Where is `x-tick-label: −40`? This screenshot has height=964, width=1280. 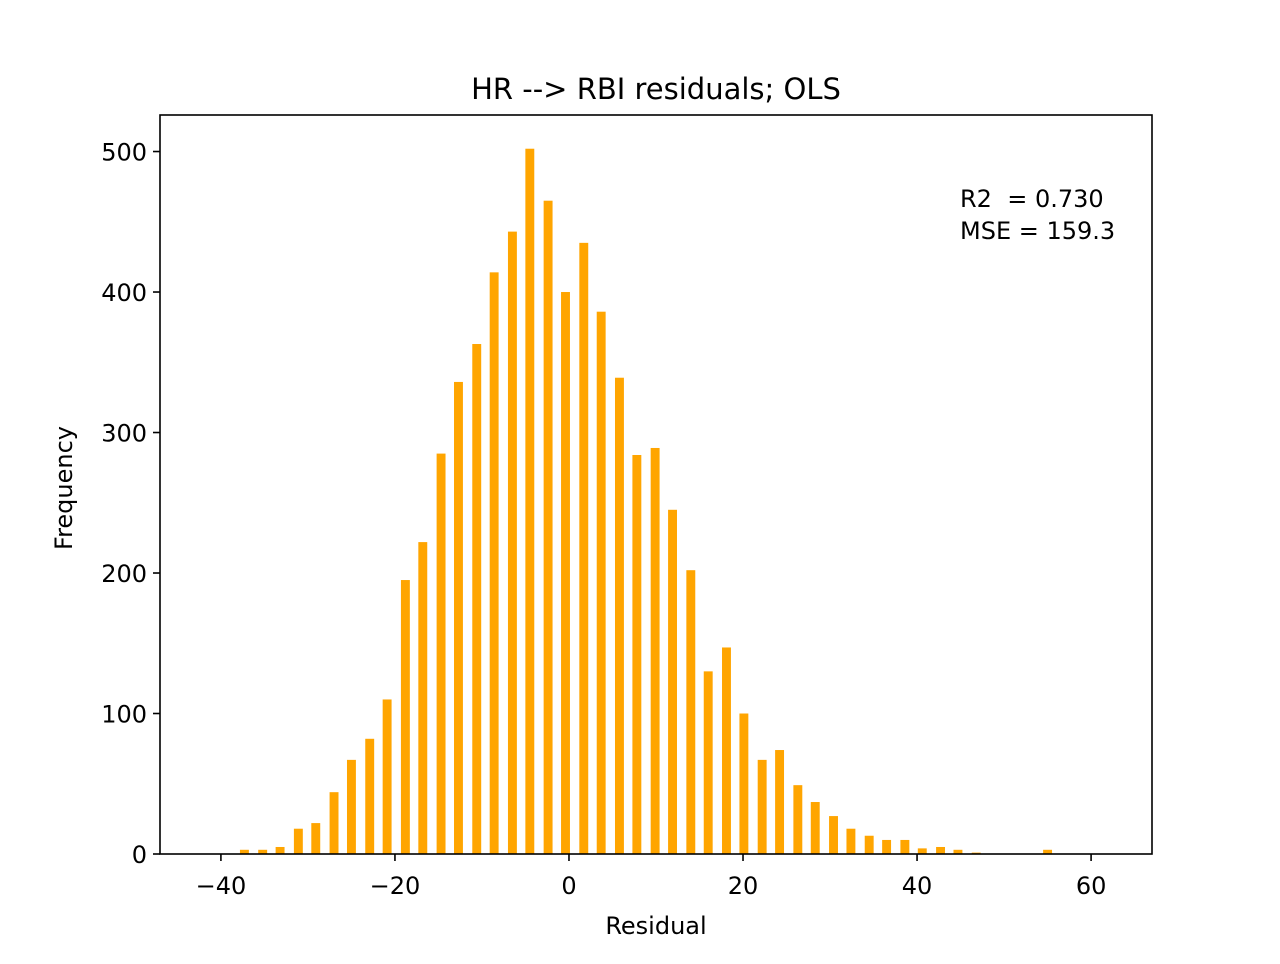
x-tick-label: −40 is located at coordinates (221, 886).